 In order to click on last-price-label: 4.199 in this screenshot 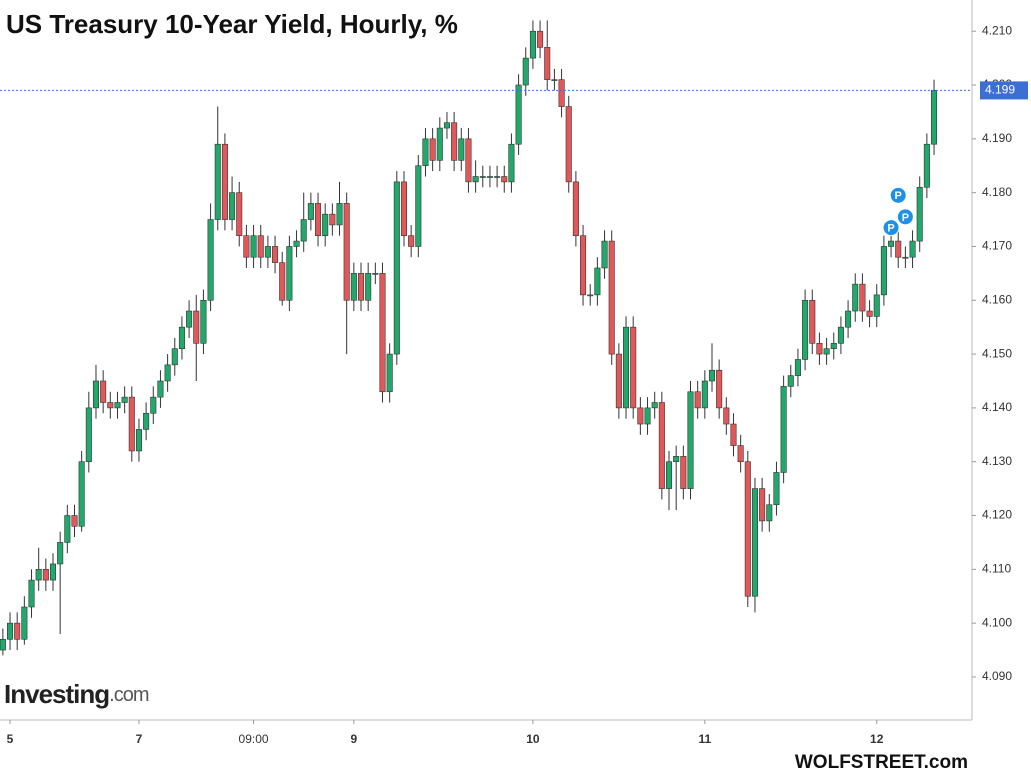, I will do `click(1000, 90)`.